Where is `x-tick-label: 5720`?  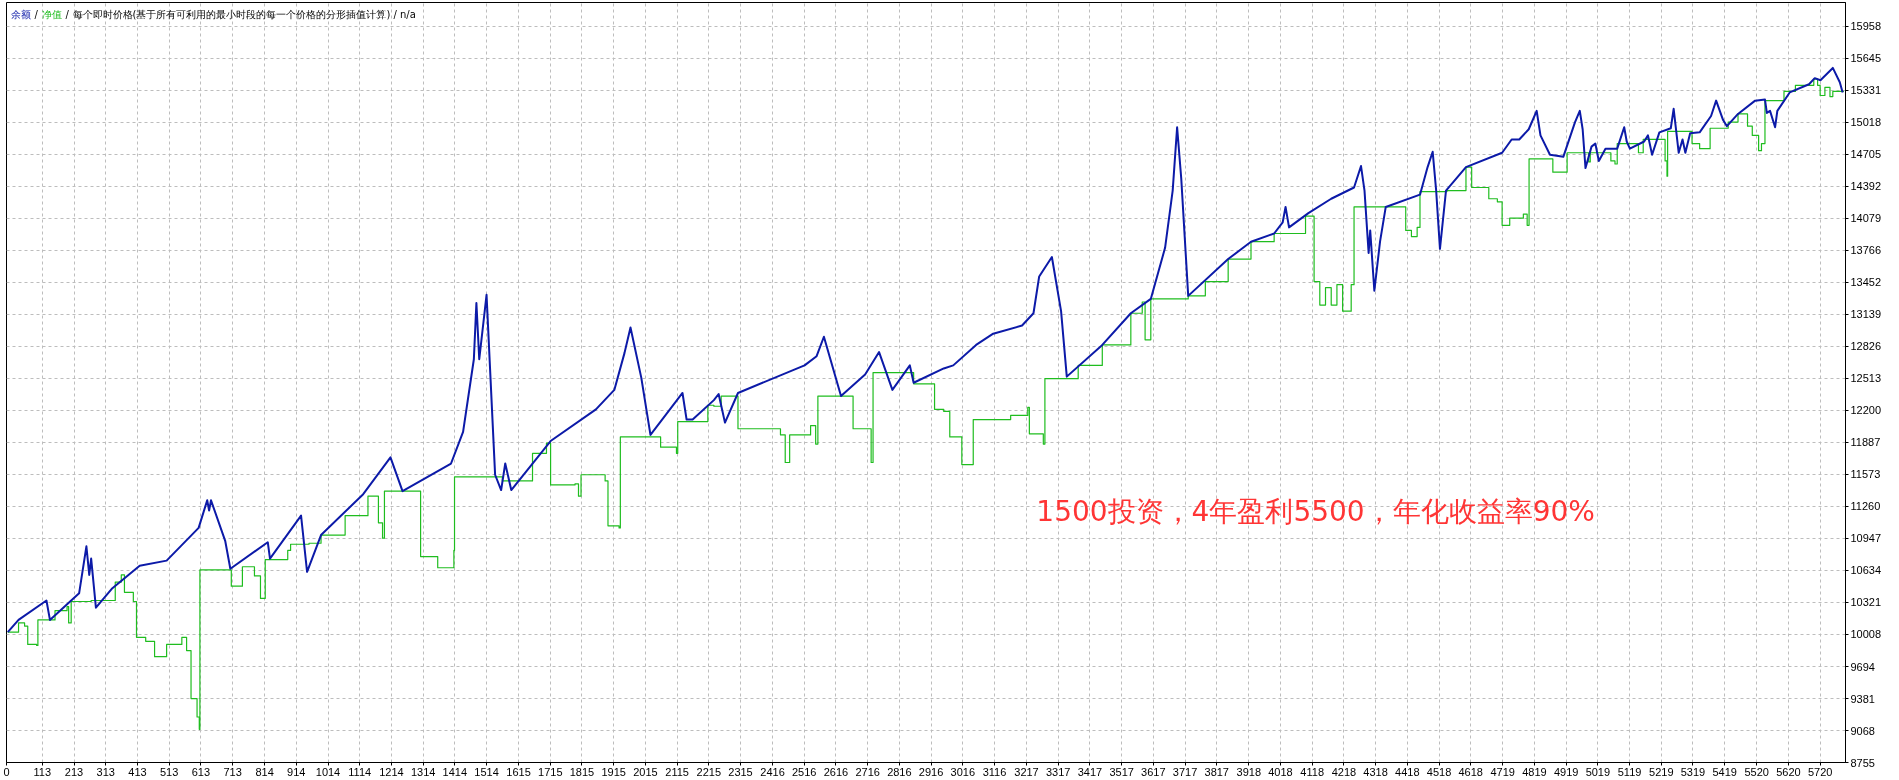 x-tick-label: 5720 is located at coordinates (1820, 771).